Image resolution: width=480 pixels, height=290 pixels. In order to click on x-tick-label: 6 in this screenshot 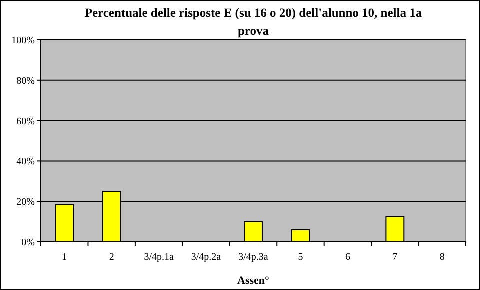, I will do `click(347, 257)`.